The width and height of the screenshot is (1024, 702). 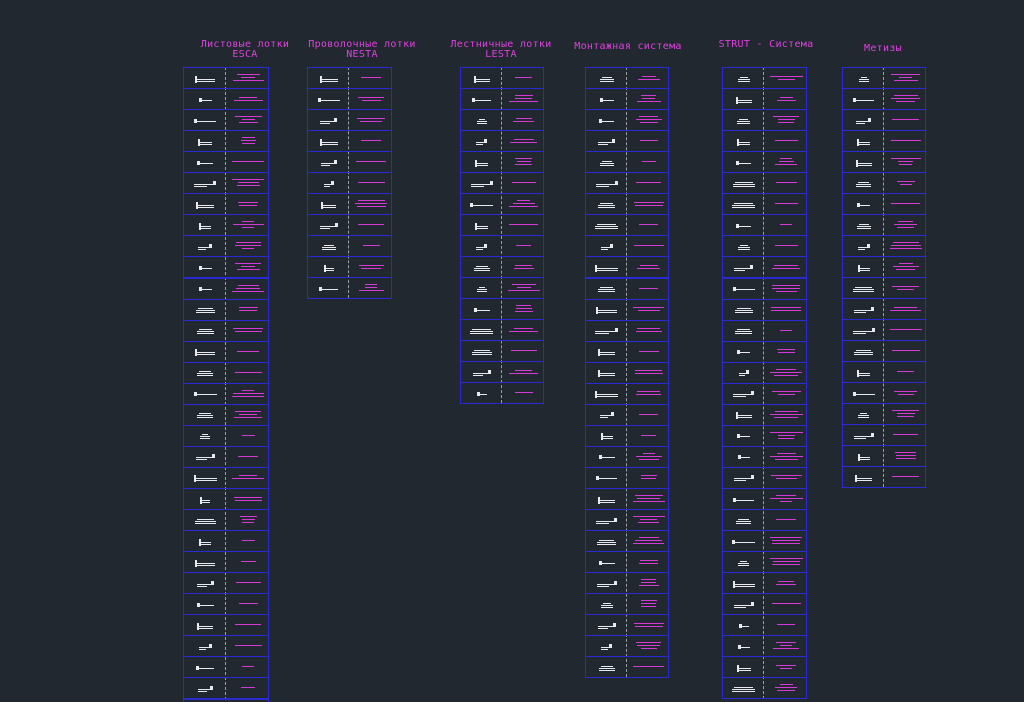 I want to click on column-title-strut: STRUT - Система, so click(x=766, y=44).